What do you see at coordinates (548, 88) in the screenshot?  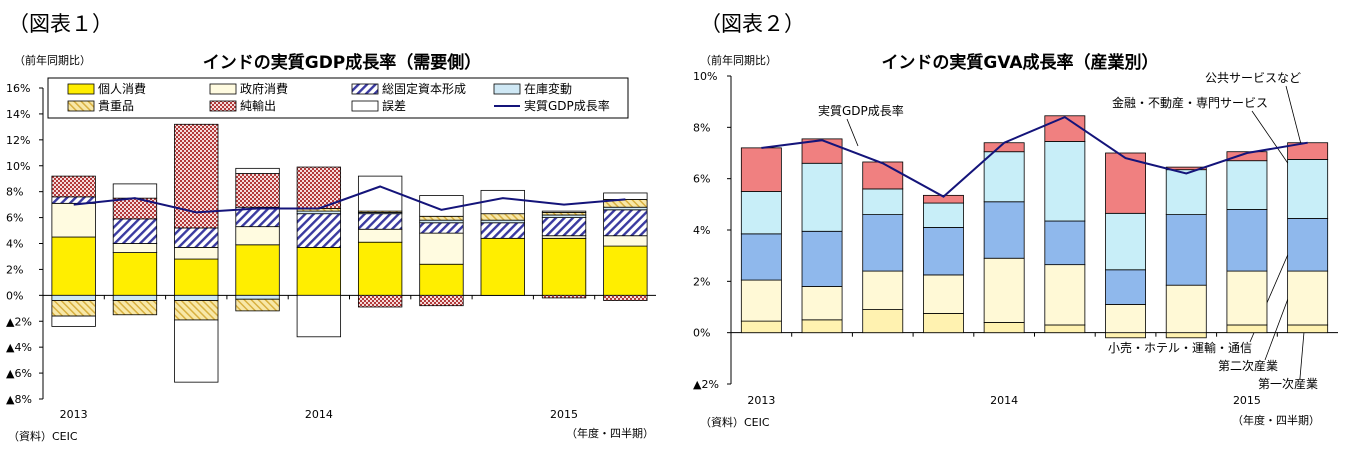 I see `legend-label-inventory: 在庫変動` at bounding box center [548, 88].